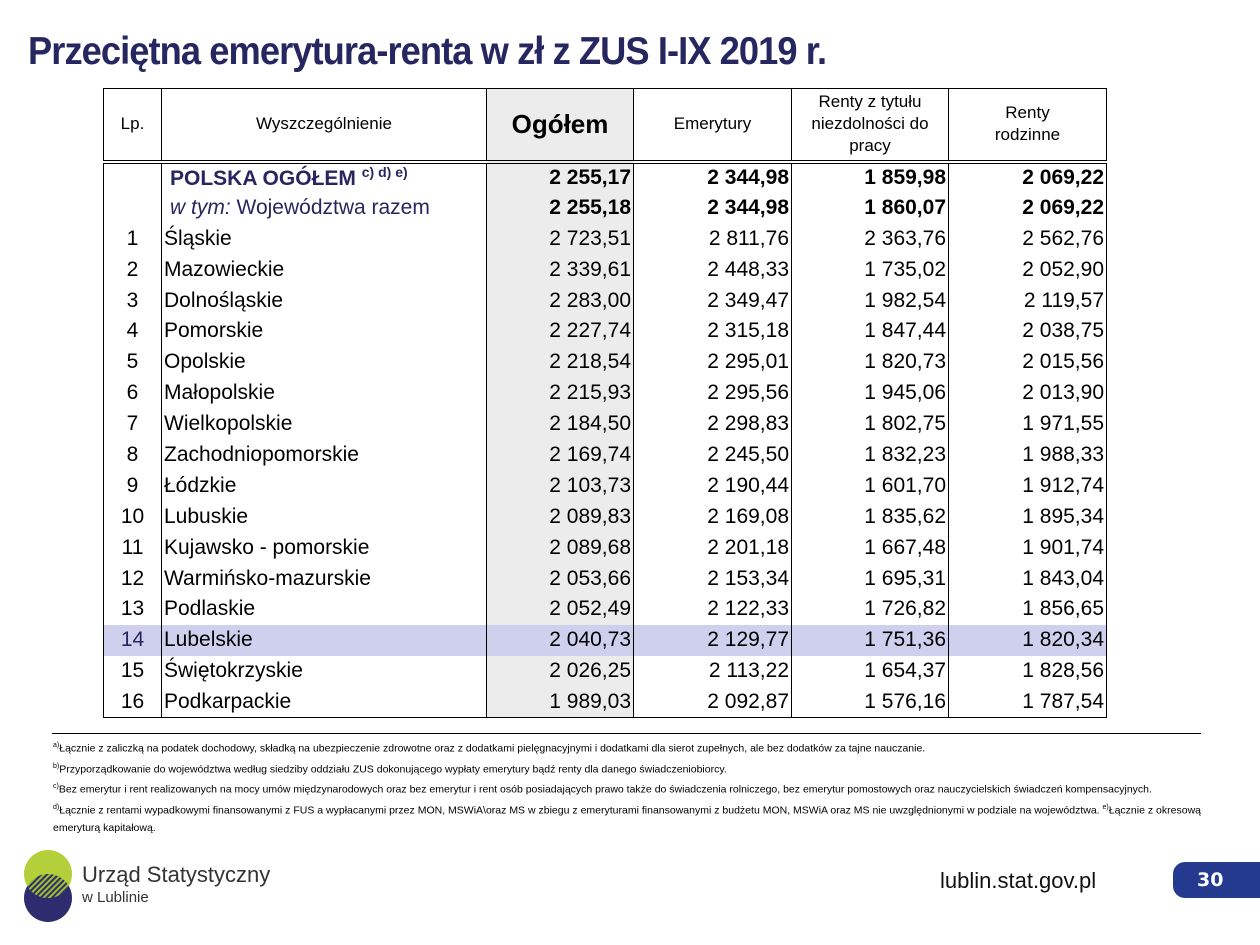  I want to click on cell-value: 1 945,06, so click(870, 393).